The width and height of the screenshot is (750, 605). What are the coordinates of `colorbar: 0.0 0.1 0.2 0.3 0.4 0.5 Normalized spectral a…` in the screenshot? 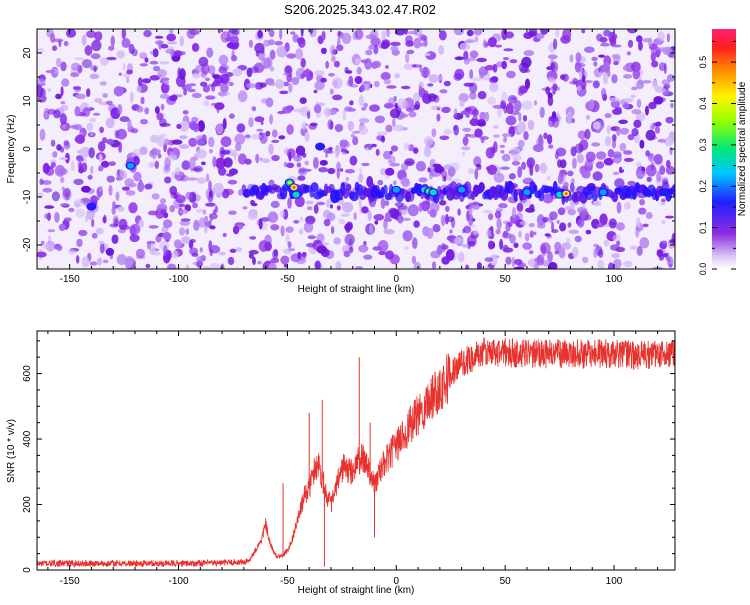 It's located at (723, 152).